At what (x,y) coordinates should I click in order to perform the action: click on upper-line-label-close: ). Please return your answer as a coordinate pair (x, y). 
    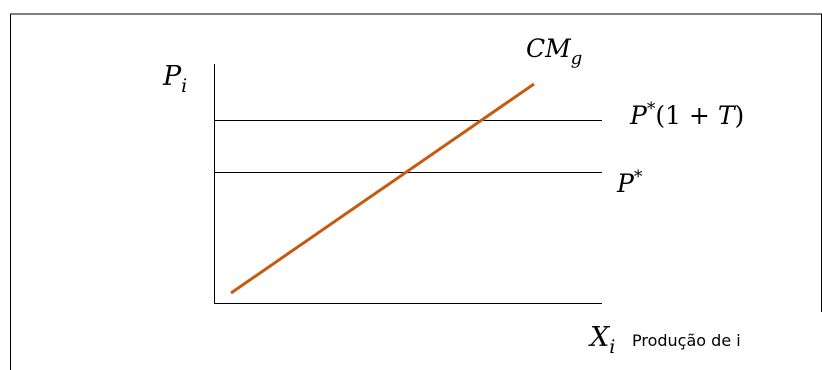
    Looking at the image, I should click on (740, 115).